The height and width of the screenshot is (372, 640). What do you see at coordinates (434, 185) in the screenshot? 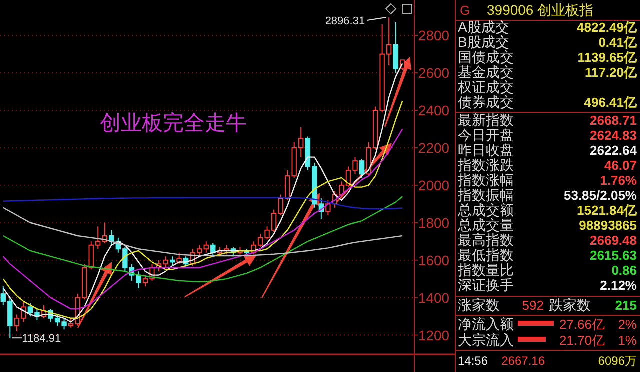
I see `y-tick-label: 2000` at bounding box center [434, 185].